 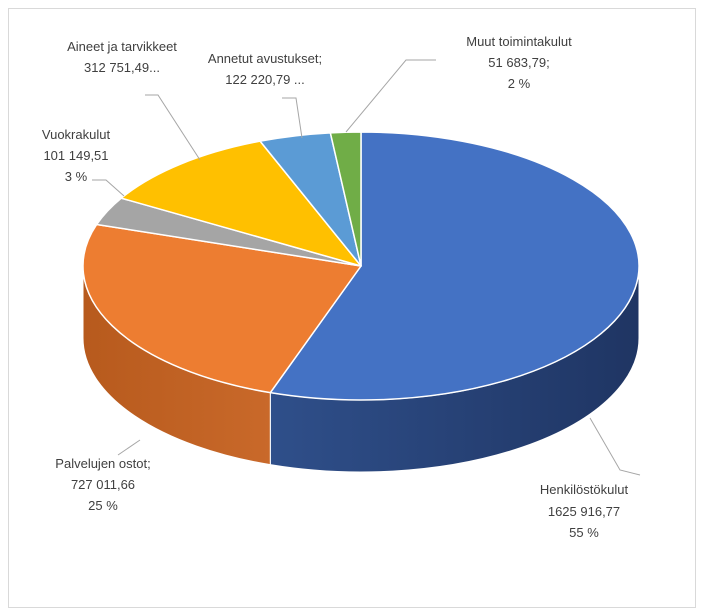 I want to click on pie-slice-palvelujen-ostot, so click(x=222, y=308).